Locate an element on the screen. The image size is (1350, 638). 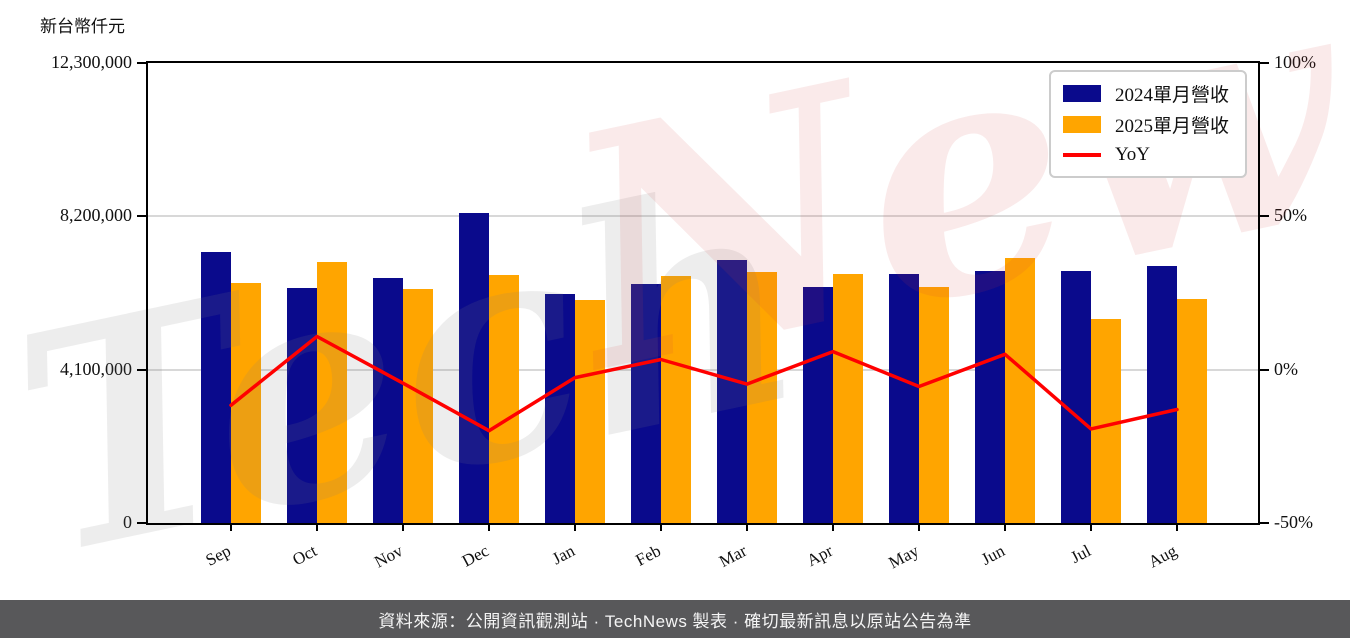
x-axis-label: Jun is located at coordinates (993, 555).